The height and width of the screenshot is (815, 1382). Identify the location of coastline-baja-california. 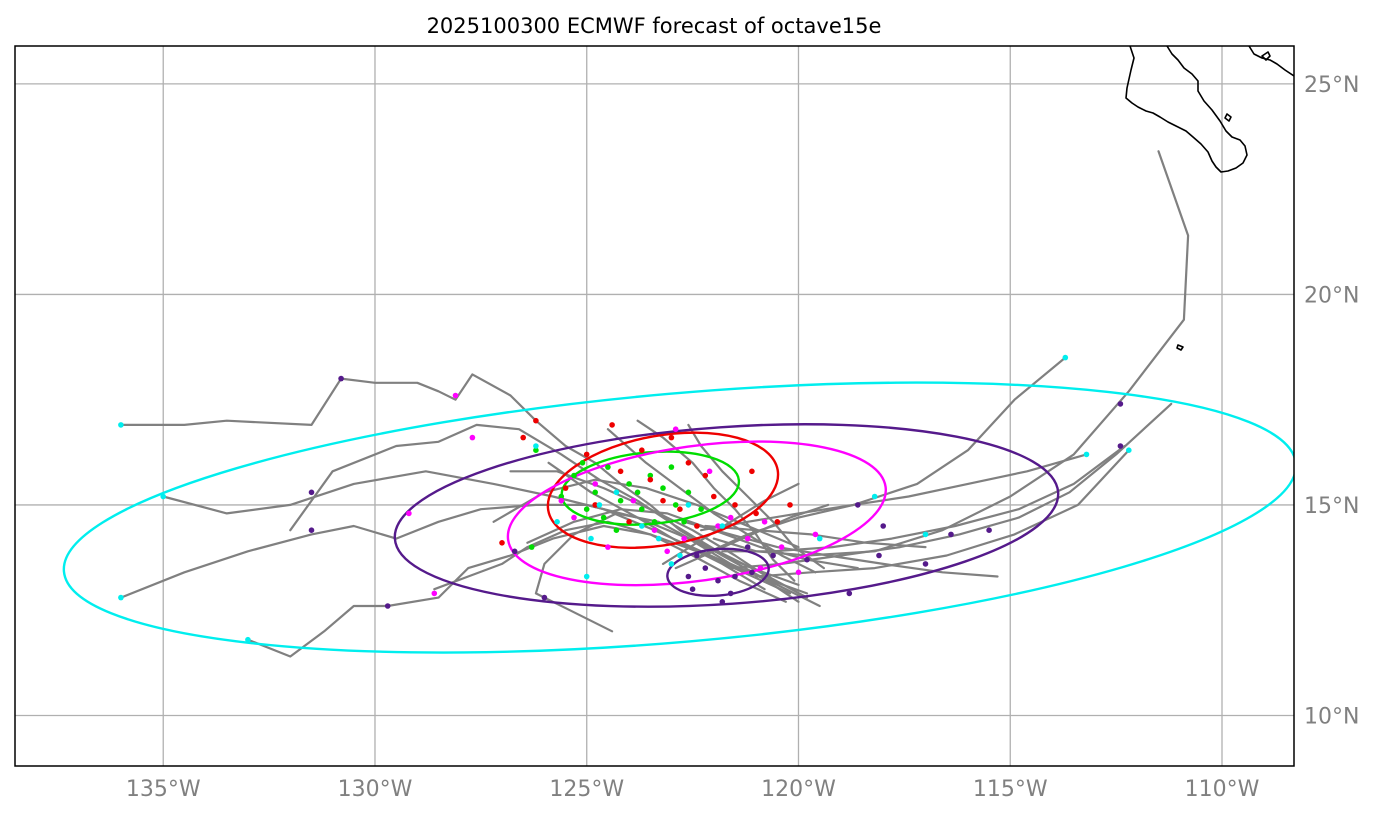
(1209, 198).